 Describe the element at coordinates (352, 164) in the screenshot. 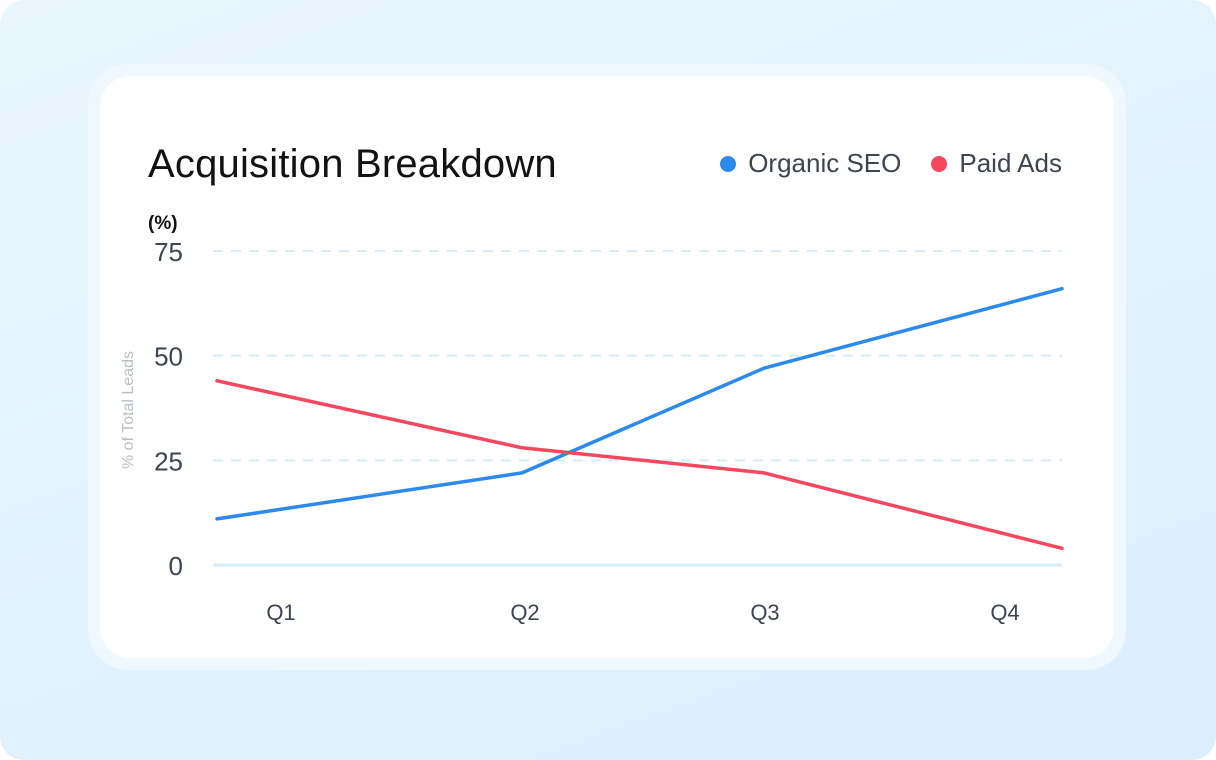

I see `chart-title: Acquisition Breakdown` at that location.